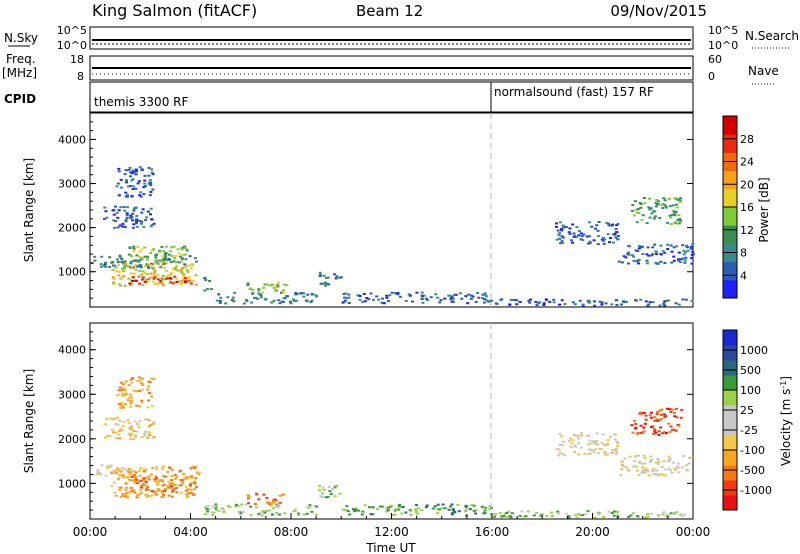 The height and width of the screenshot is (554, 800). Describe the element at coordinates (391, 526) in the screenshot. I see `time-axis: 00:00 04:00 08:00 12:00 16:00 20:00 00:00` at that location.